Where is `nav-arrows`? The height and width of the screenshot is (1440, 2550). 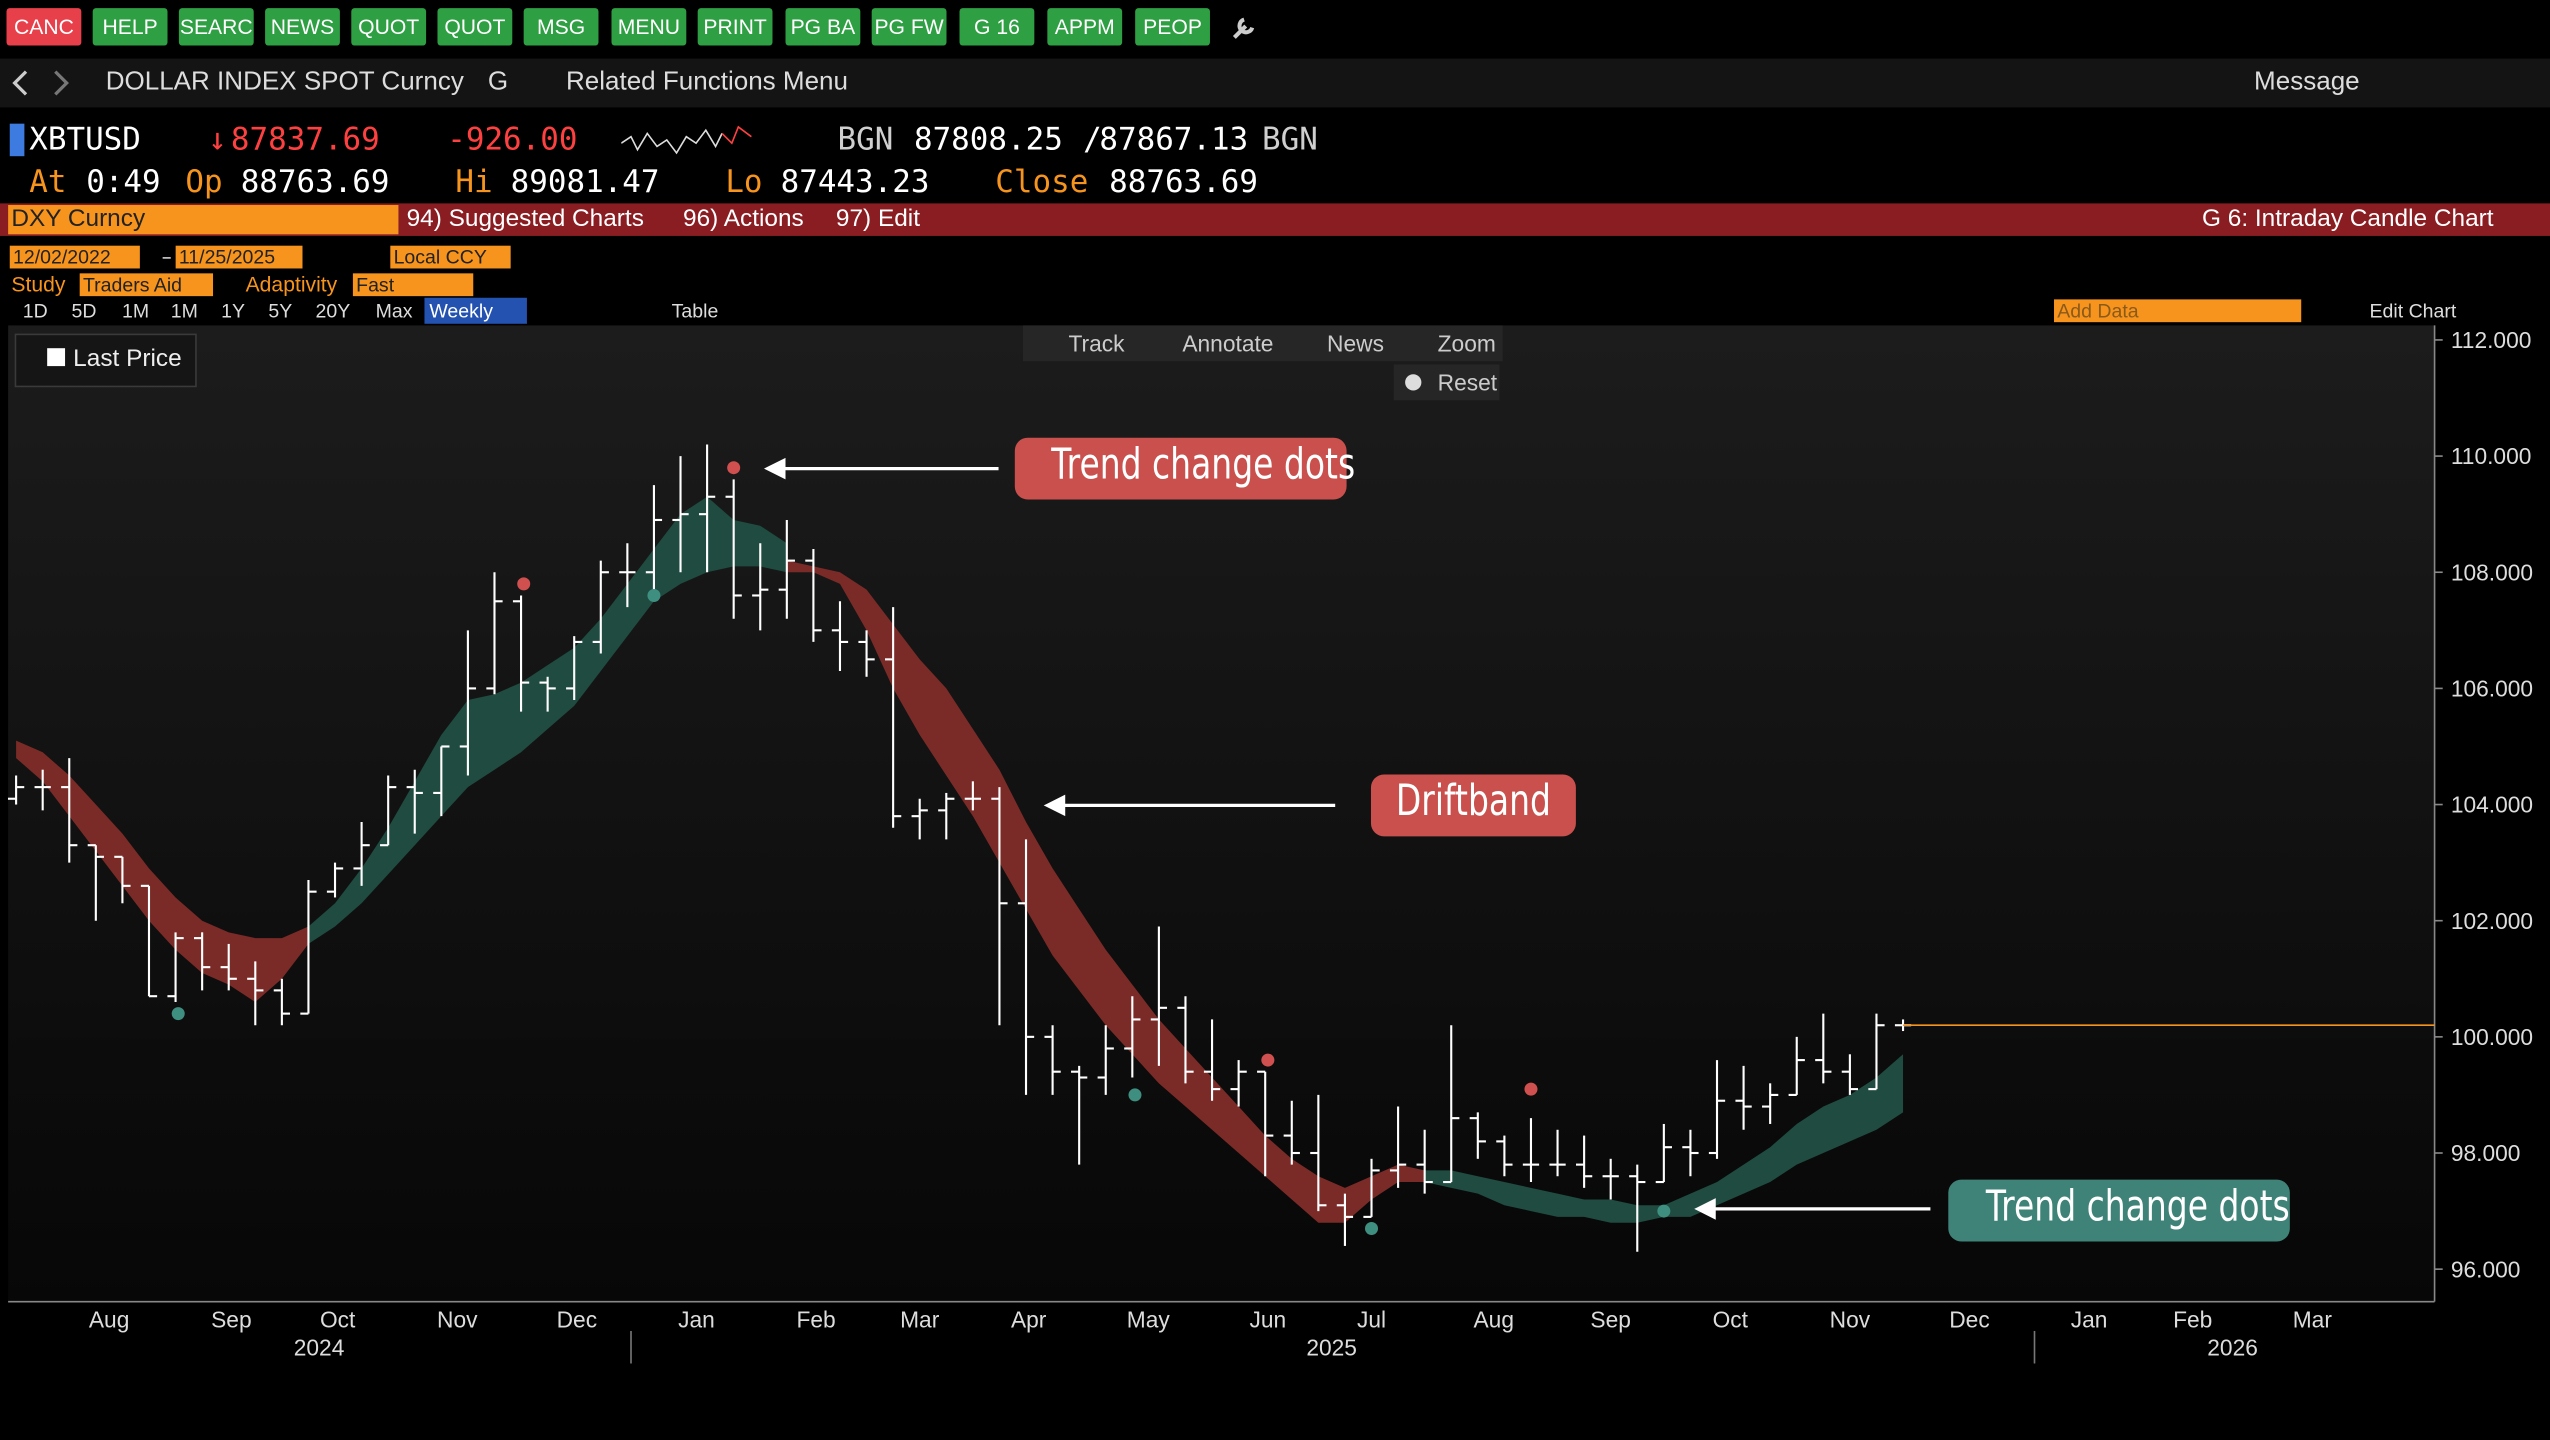
nav-arrows is located at coordinates (39, 82).